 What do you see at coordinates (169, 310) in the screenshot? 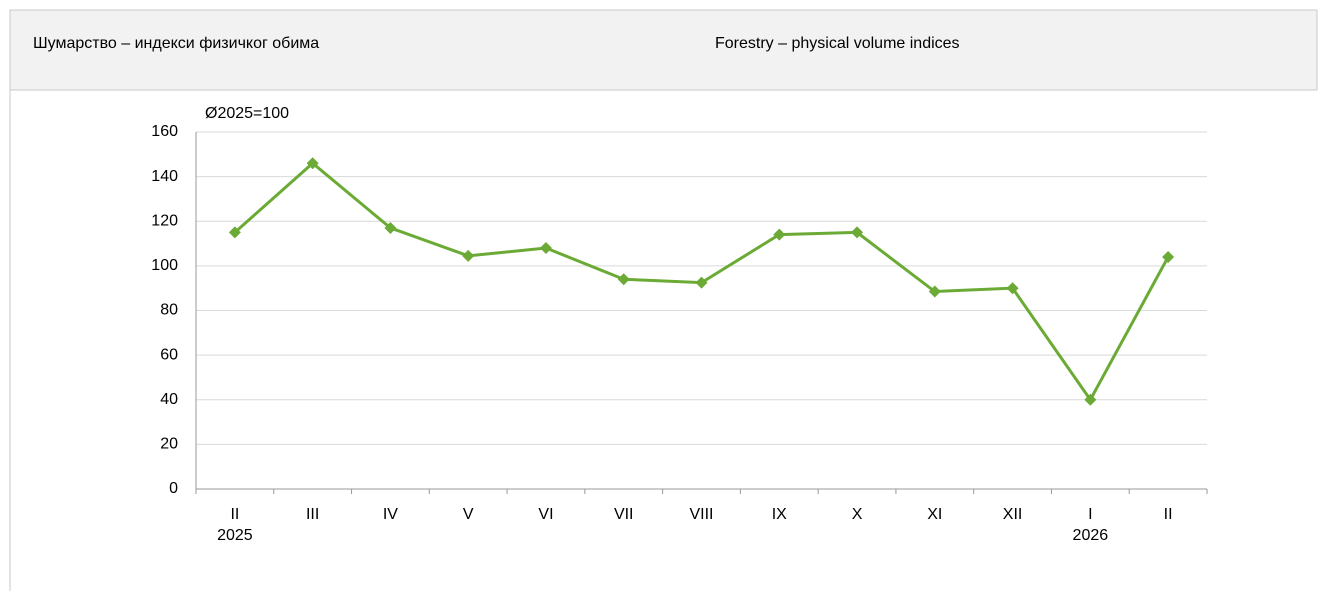
I see `y-tick-label: 80` at bounding box center [169, 310].